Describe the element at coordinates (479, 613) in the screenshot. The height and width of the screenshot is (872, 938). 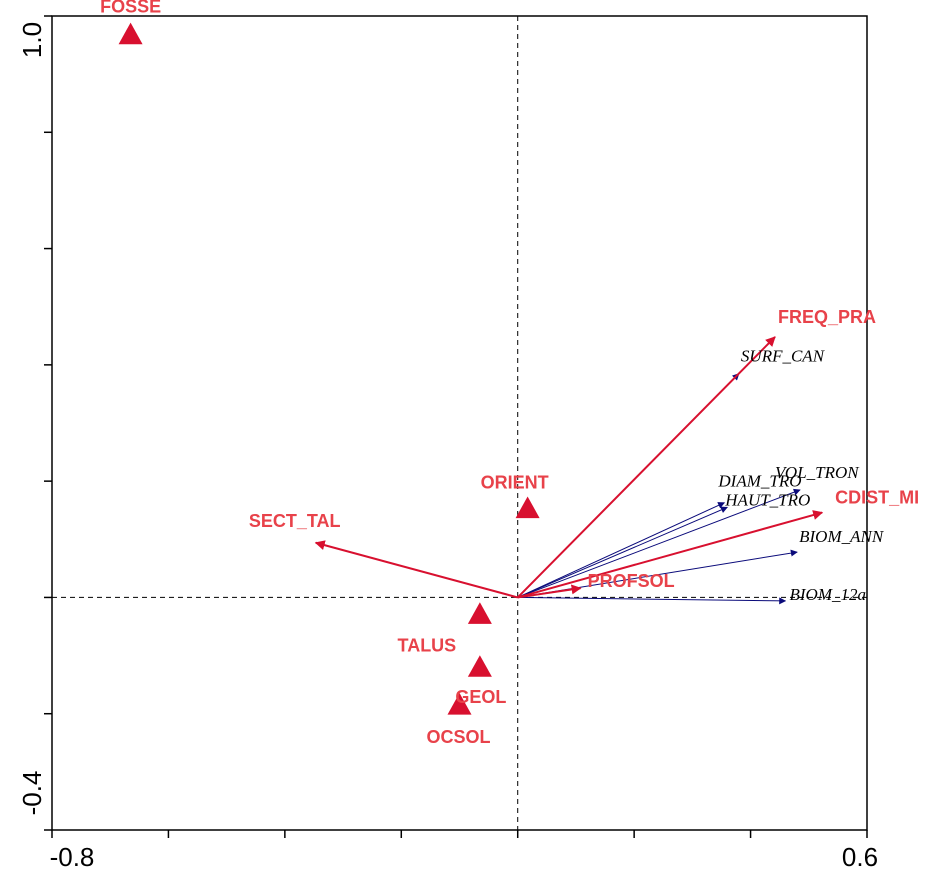
I see `centroid-triangle-talus` at that location.